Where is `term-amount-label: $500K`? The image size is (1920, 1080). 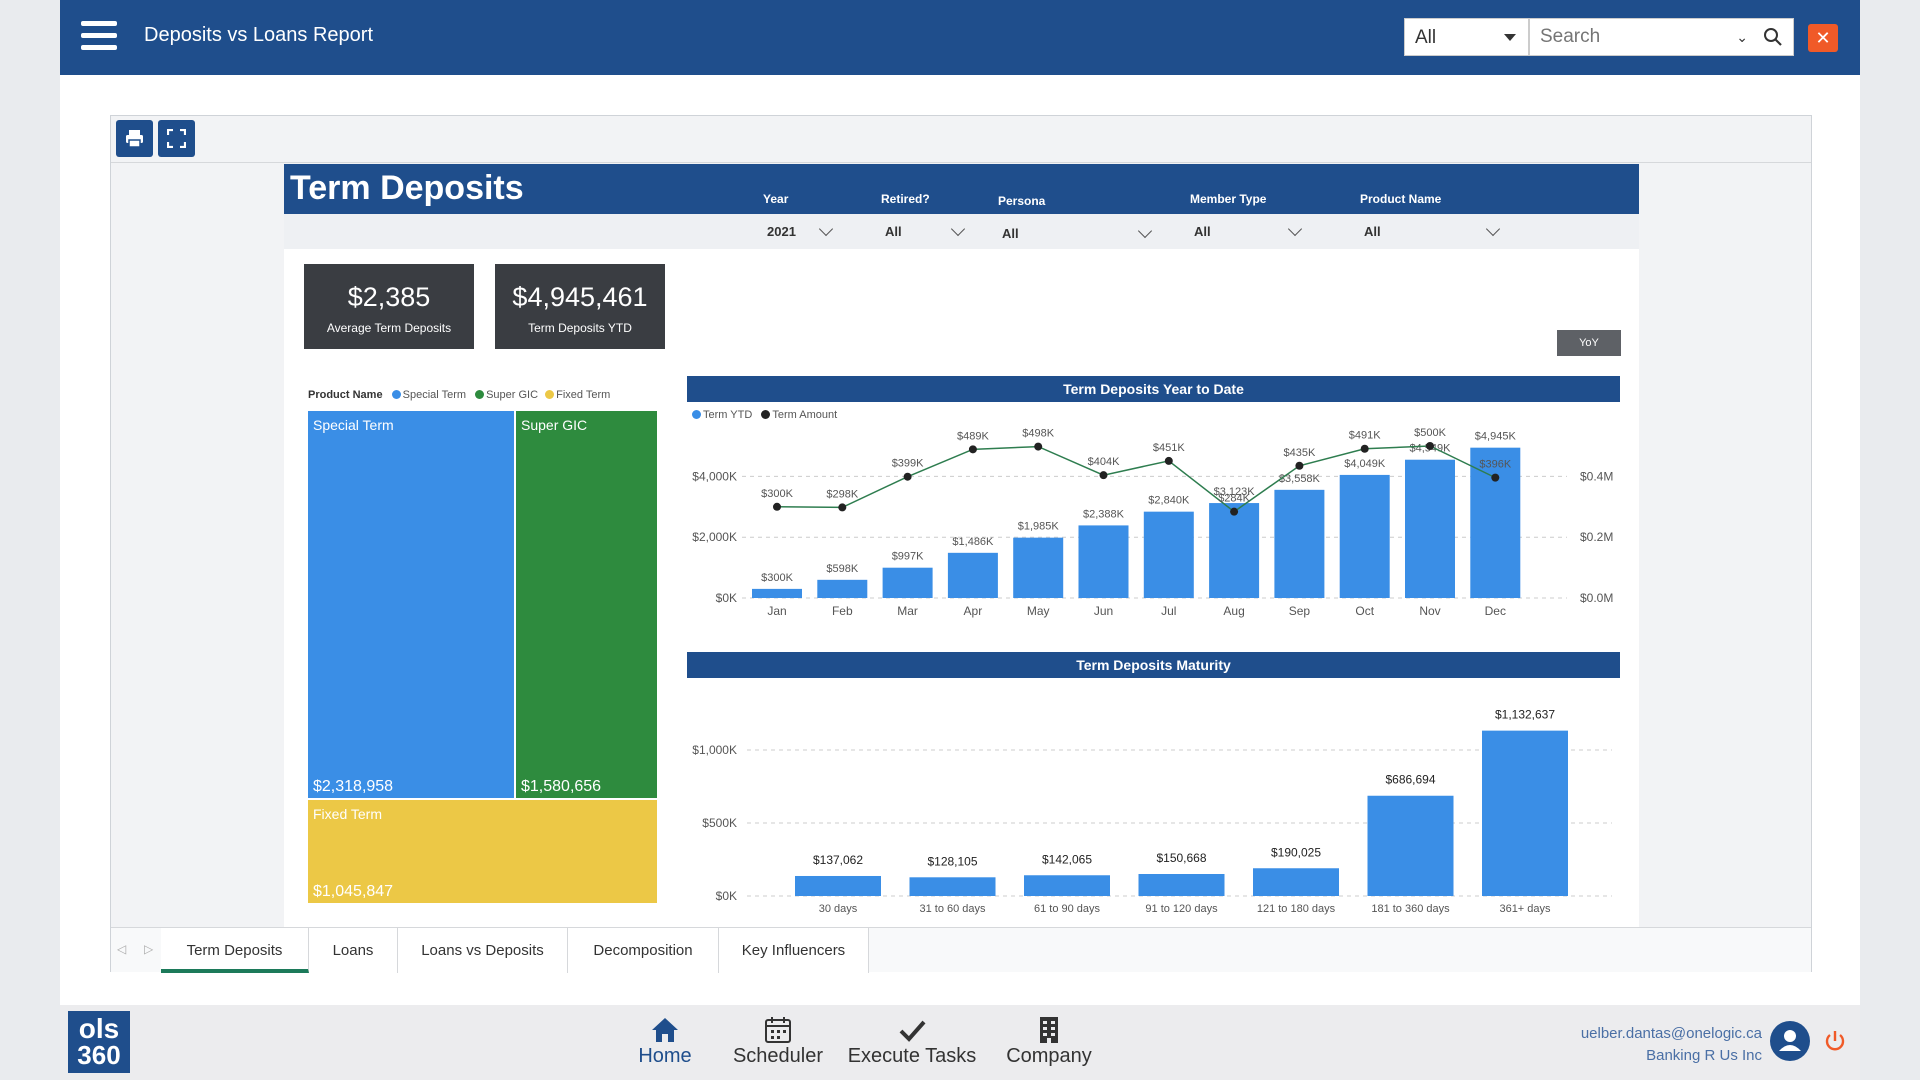
term-amount-label: $500K is located at coordinates (1430, 433).